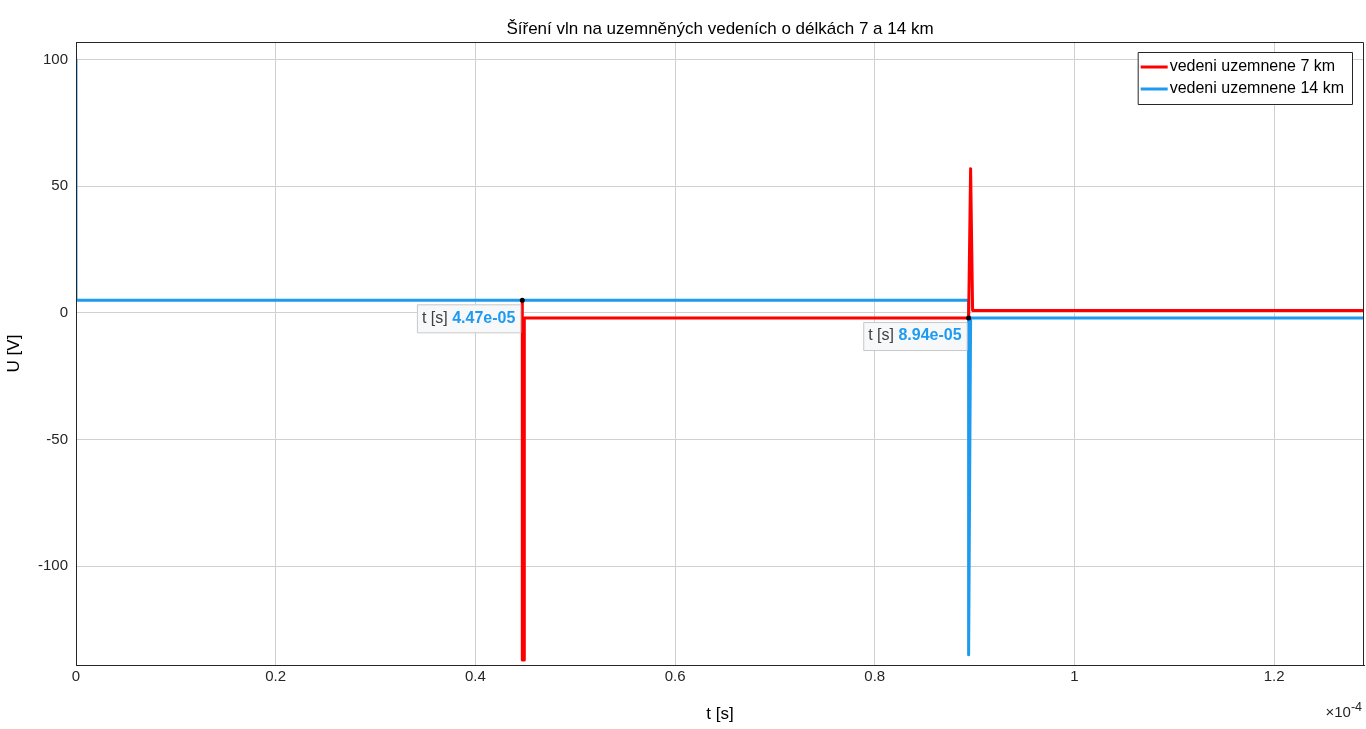  What do you see at coordinates (915, 335) in the screenshot?
I see `annotation: t [s] 8.94e-05` at bounding box center [915, 335].